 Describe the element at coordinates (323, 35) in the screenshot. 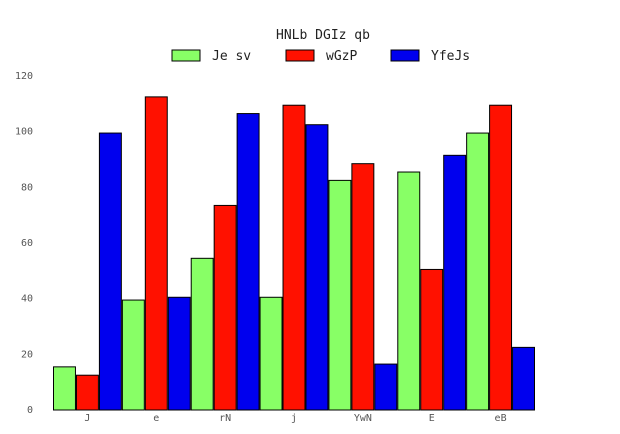

I see `chart-title: HNLb DGIz qb` at that location.